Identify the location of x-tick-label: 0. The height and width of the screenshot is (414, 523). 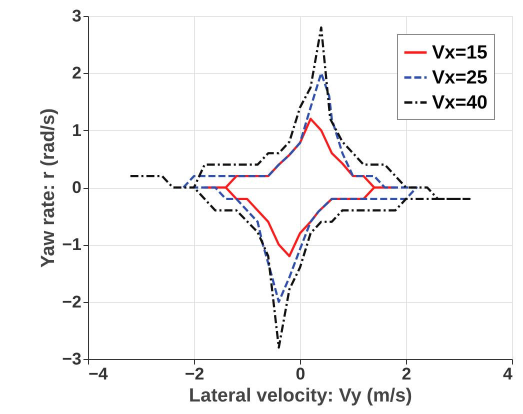
(301, 374).